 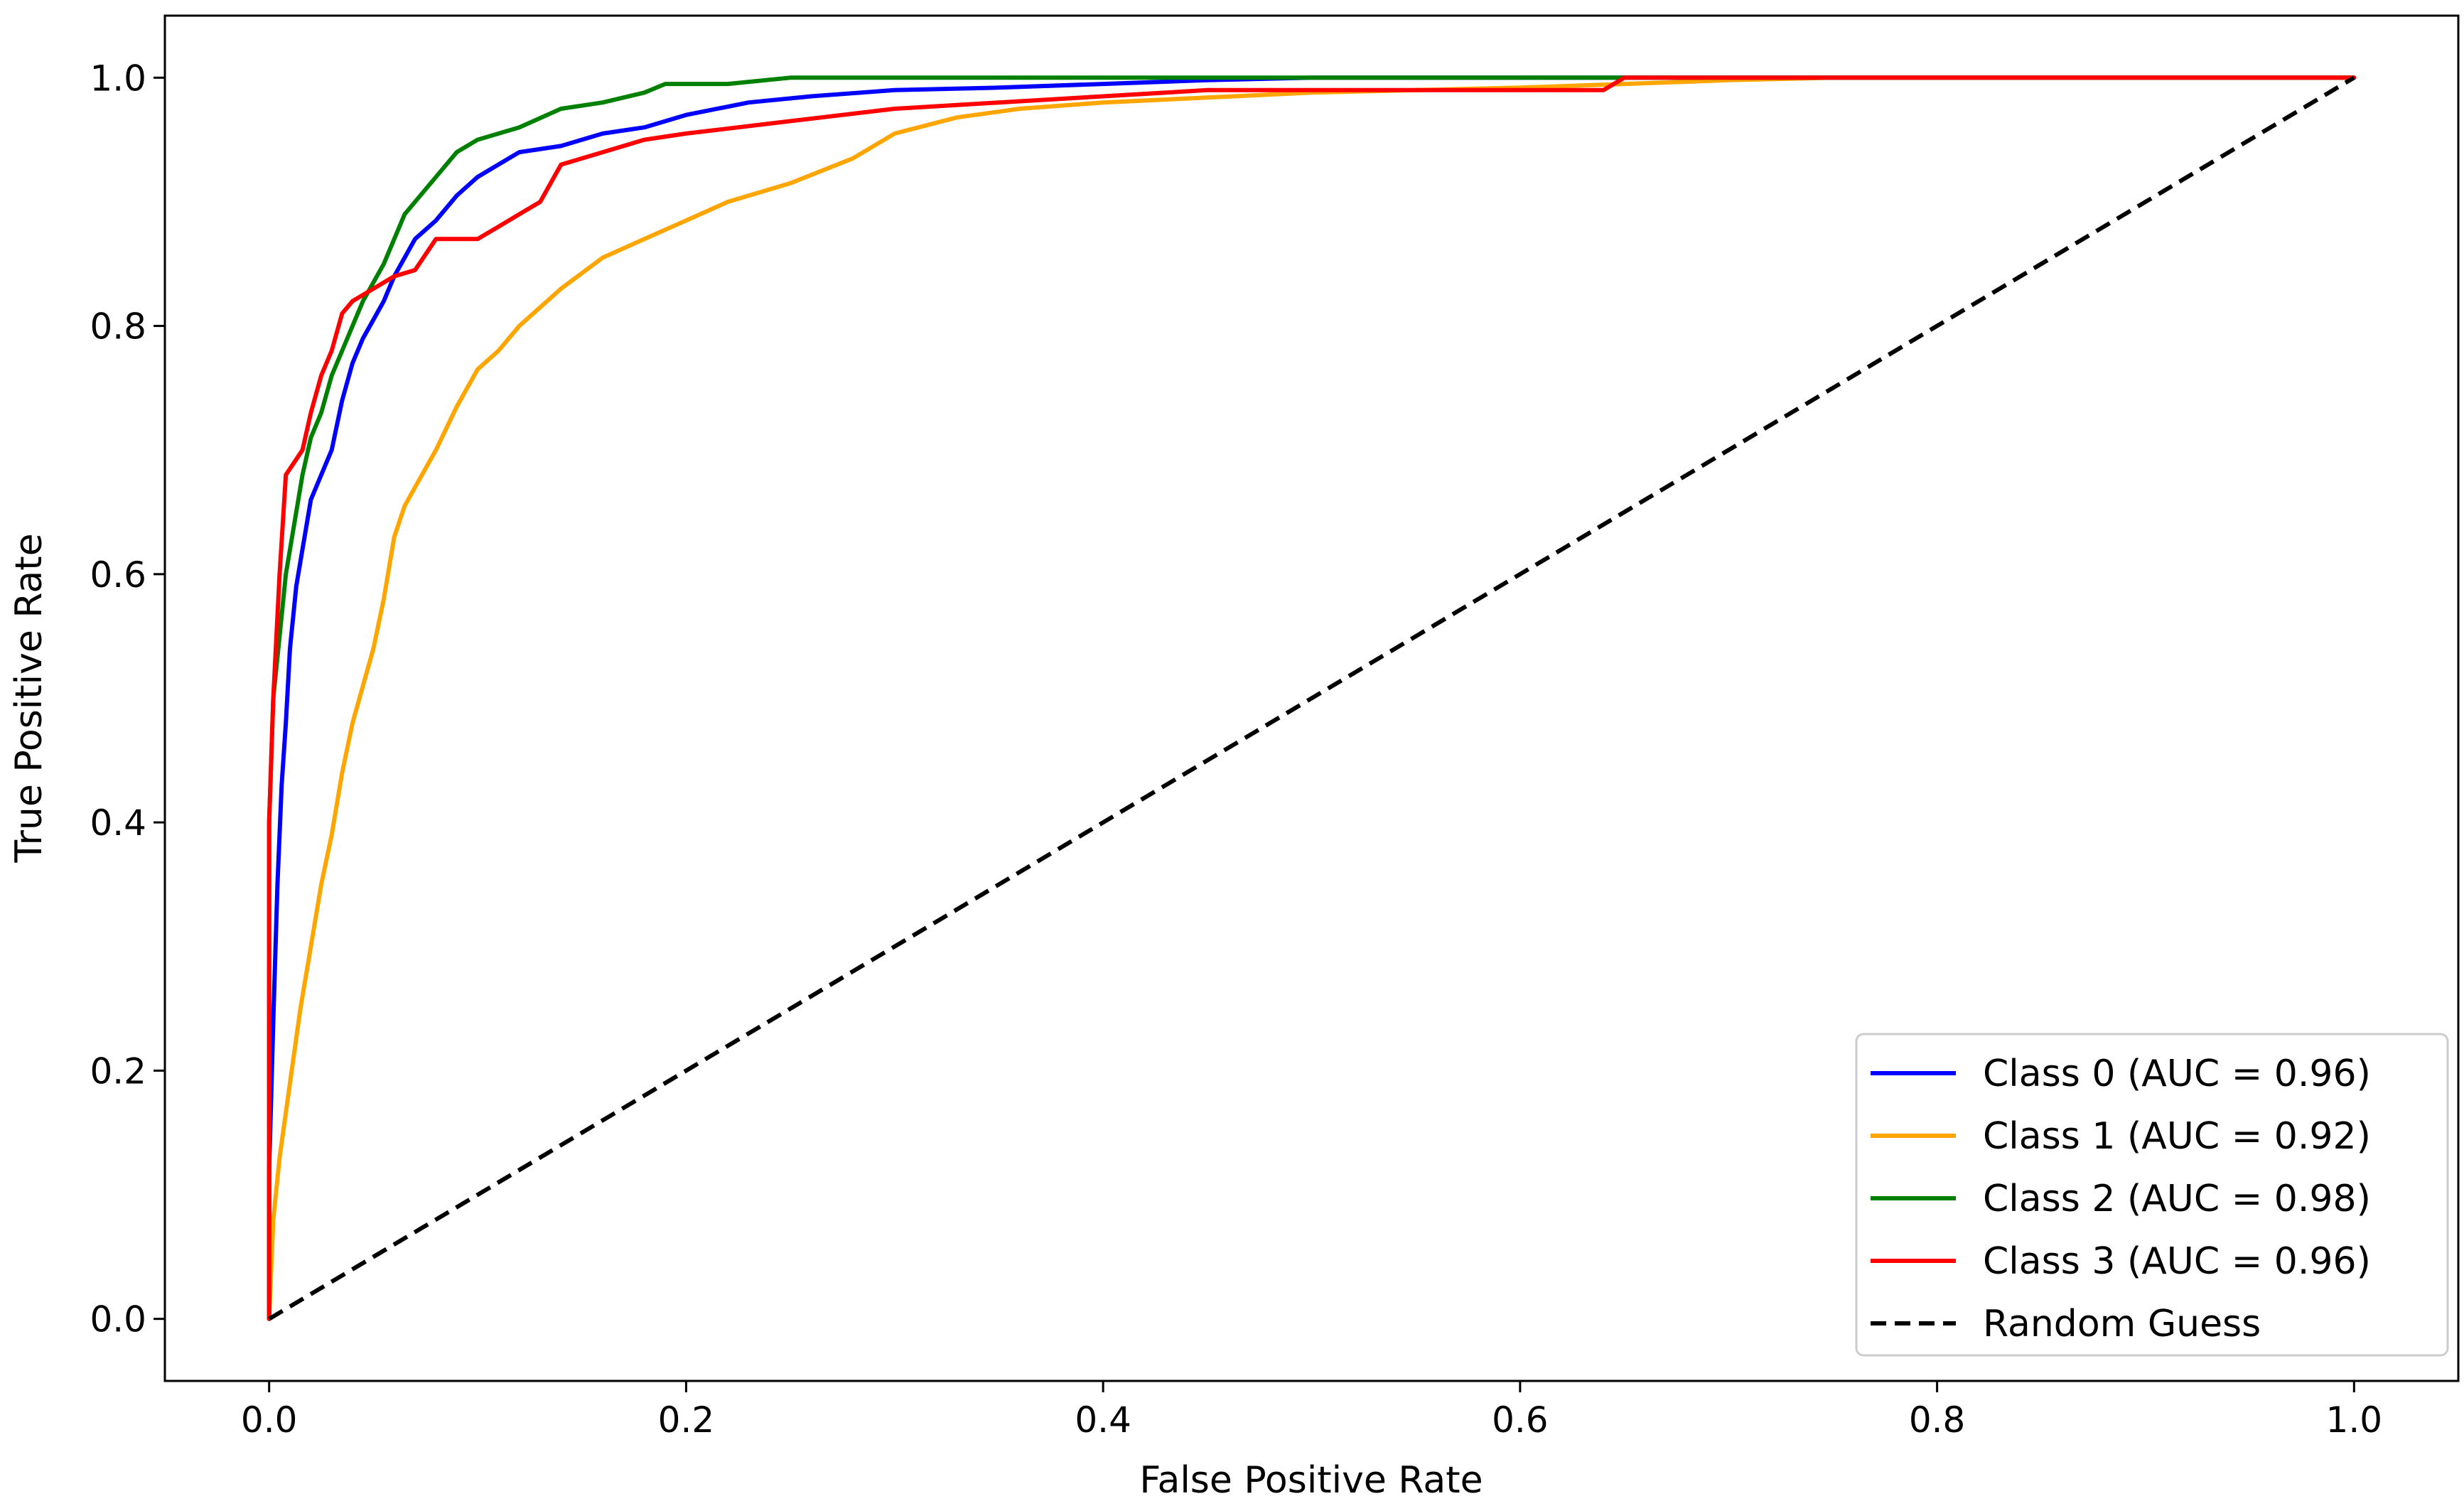 What do you see at coordinates (118, 78) in the screenshot?
I see `y-tick-label: 1.0` at bounding box center [118, 78].